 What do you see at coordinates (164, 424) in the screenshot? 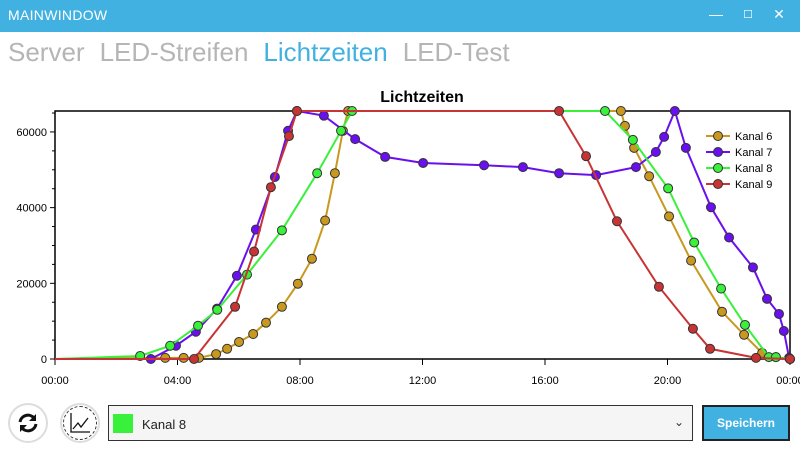
I see `selected-channel: Kanal 8` at bounding box center [164, 424].